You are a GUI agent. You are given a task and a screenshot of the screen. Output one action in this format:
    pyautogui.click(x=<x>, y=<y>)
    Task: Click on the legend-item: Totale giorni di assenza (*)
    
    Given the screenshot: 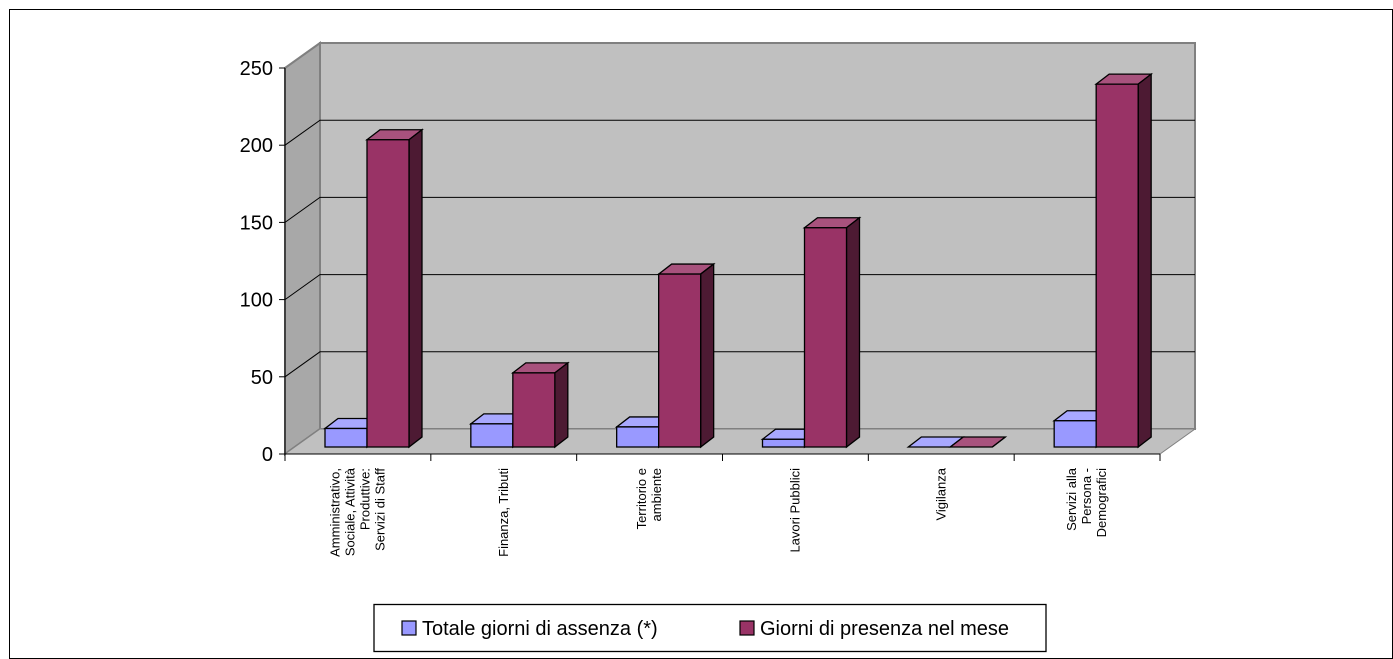 What is the action you would take?
    pyautogui.click(x=529, y=629)
    